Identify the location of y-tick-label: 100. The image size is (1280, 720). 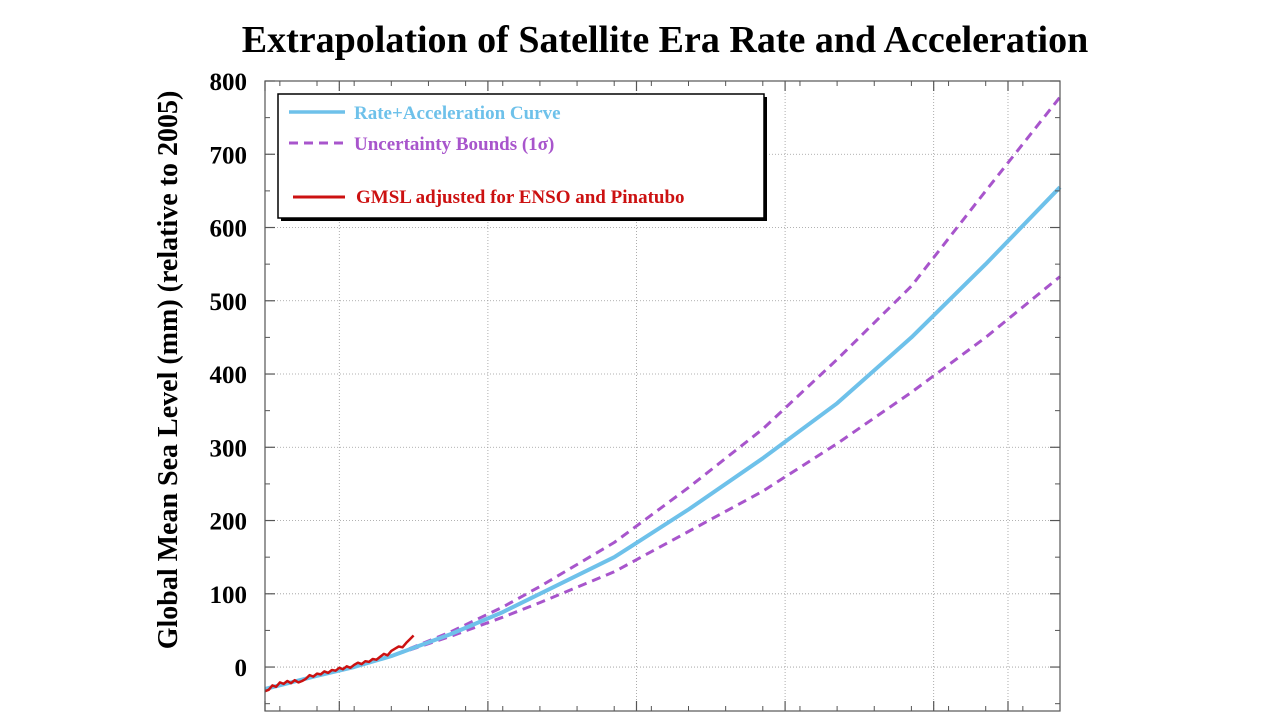
(229, 595).